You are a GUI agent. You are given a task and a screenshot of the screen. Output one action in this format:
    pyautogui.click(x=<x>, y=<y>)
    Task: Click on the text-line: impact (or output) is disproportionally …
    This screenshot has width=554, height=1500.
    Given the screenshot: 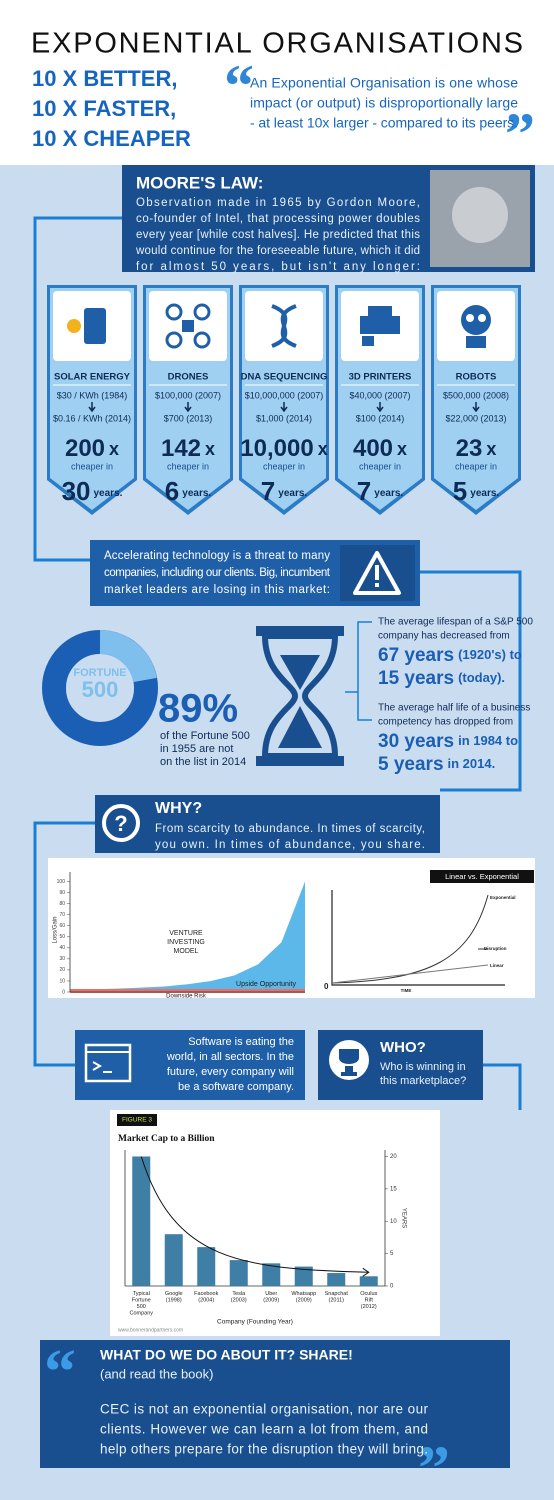 What is the action you would take?
    pyautogui.click(x=384, y=103)
    